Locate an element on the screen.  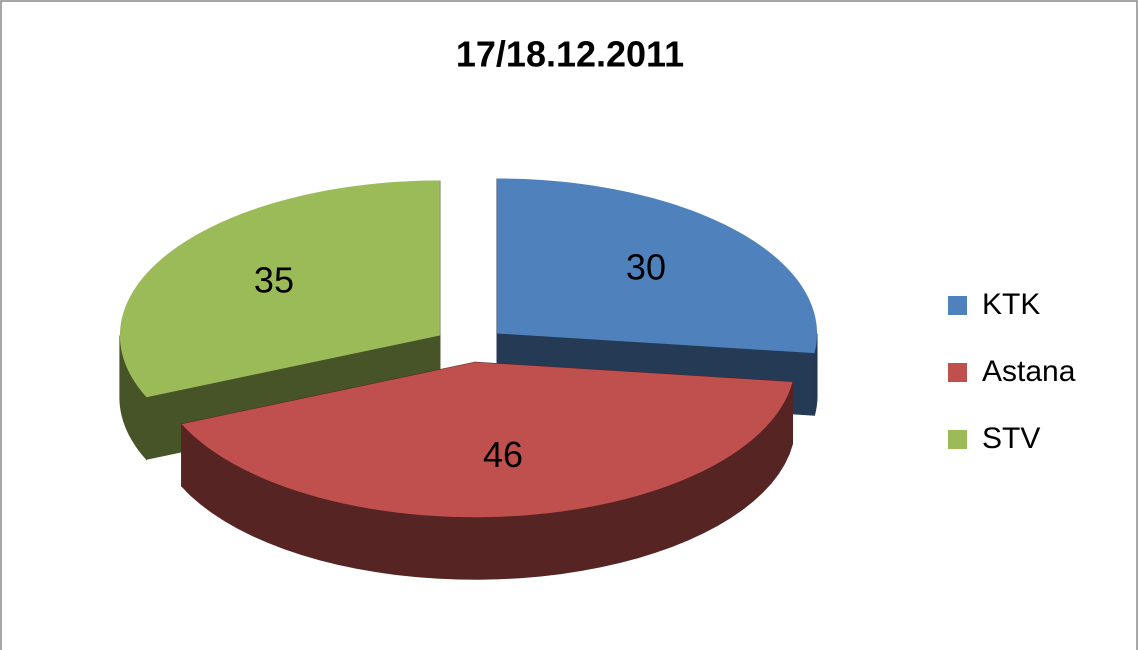
legend-label: STV is located at coordinates (1011, 438).